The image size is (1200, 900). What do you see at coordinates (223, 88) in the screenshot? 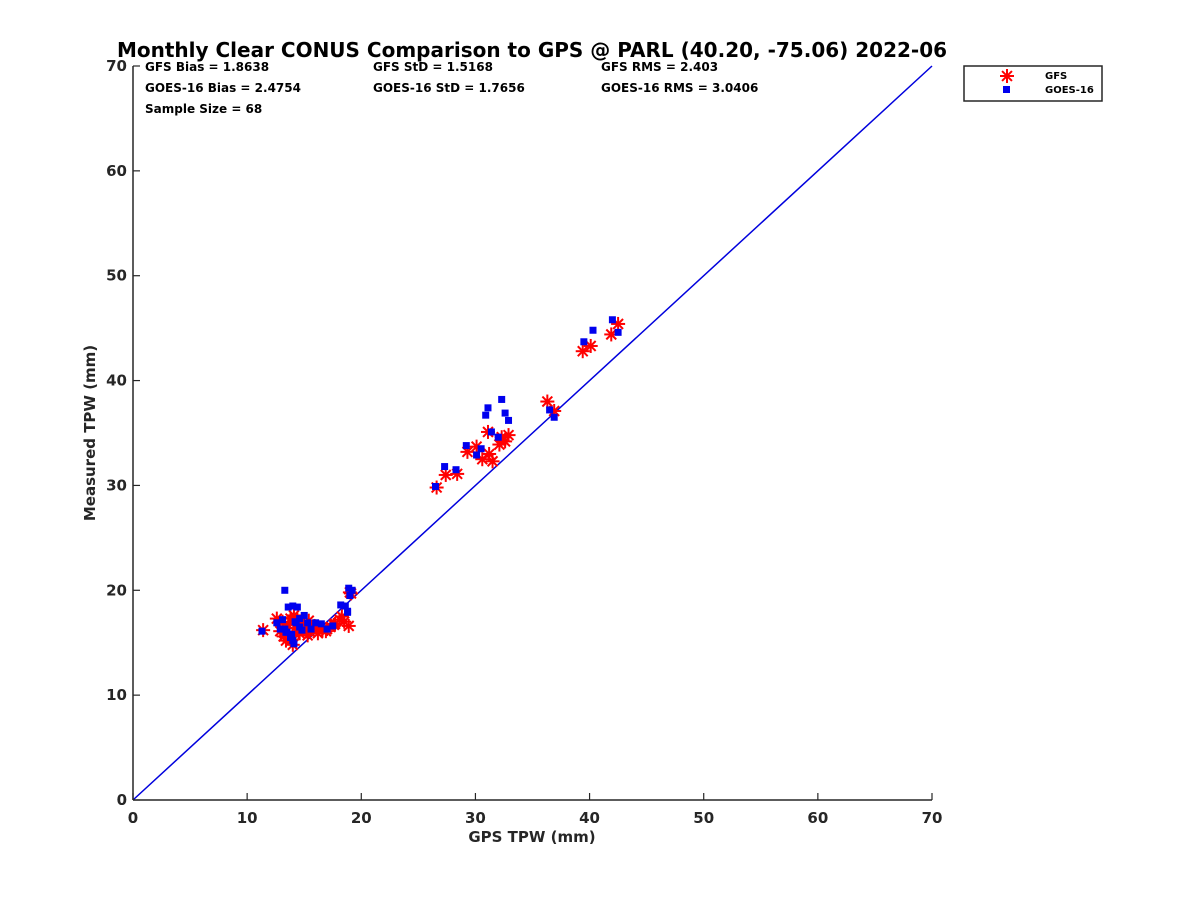
I see `stat-goes-bias: GOES-16 Bias = 2.4754` at bounding box center [223, 88].